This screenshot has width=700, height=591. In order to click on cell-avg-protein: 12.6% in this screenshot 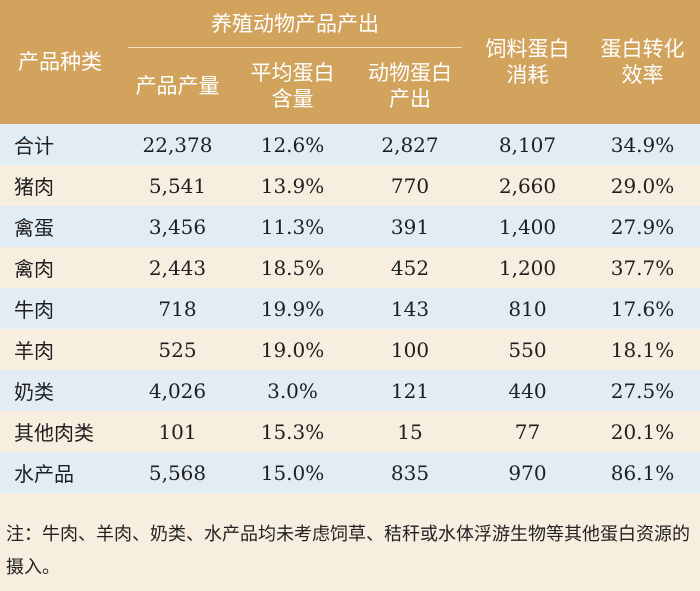, I will do `click(292, 144)`.